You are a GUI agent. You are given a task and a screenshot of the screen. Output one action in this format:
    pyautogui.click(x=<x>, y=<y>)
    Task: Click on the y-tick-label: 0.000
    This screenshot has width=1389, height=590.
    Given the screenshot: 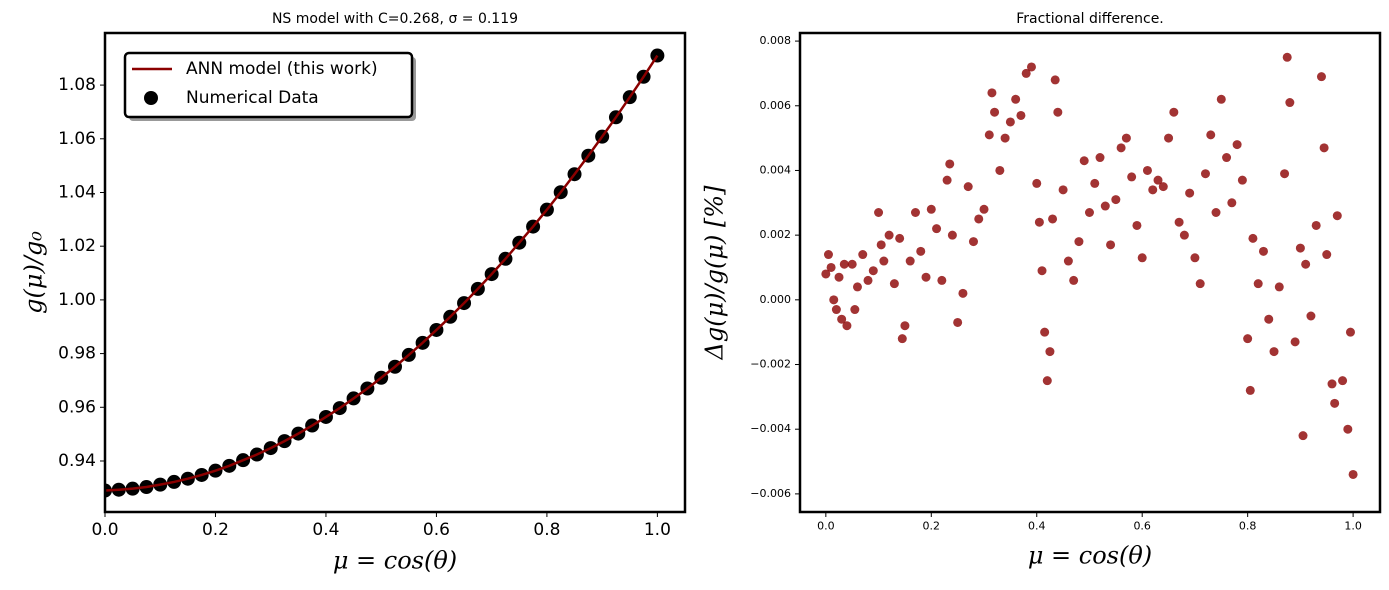 What is the action you would take?
    pyautogui.click(x=776, y=299)
    